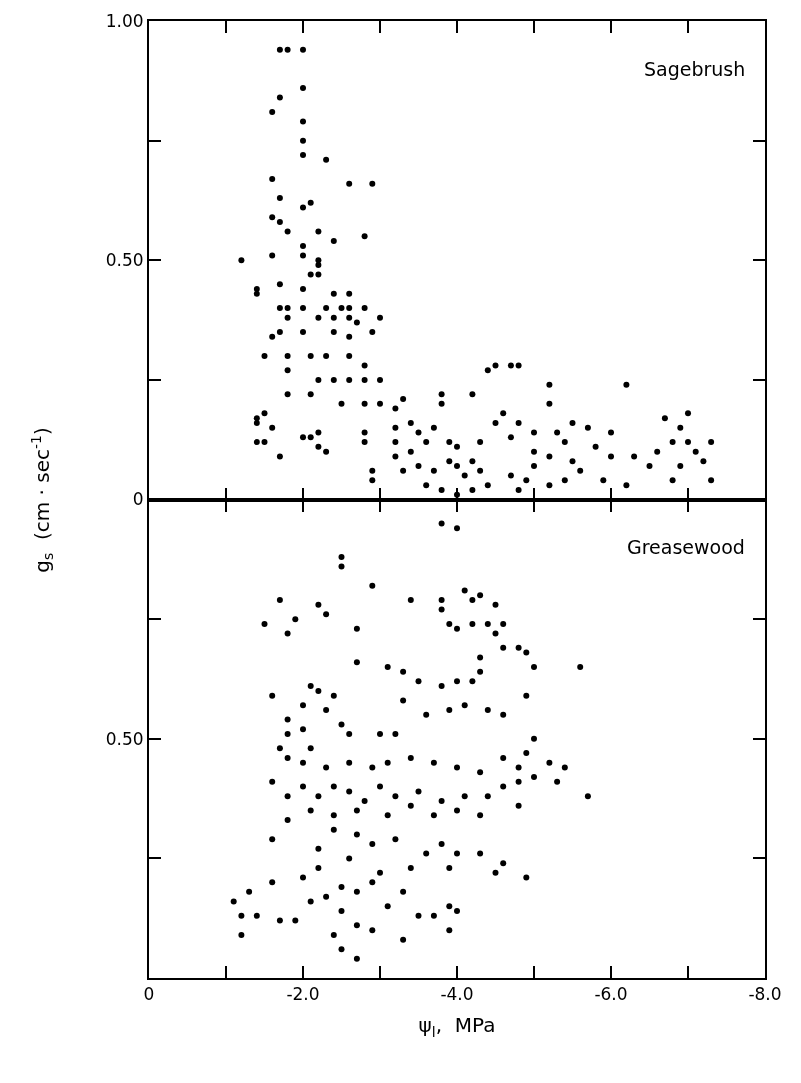 Image resolution: width=801 pixels, height=1083 pixels. I want to click on x-tick-label: -2.0, so click(303, 994).